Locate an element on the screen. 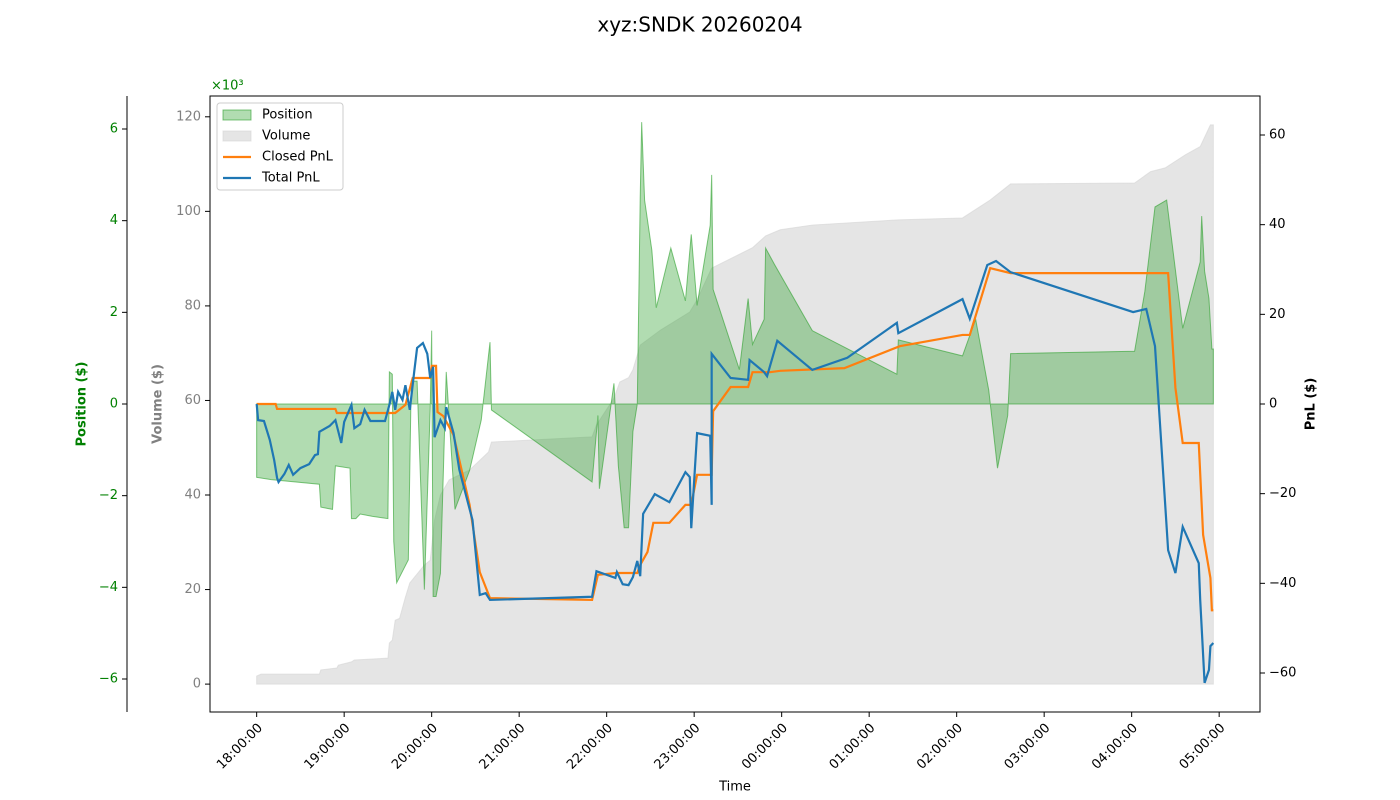 The height and width of the screenshot is (800, 1400). y2-tick-label: −20 is located at coordinates (1282, 493).